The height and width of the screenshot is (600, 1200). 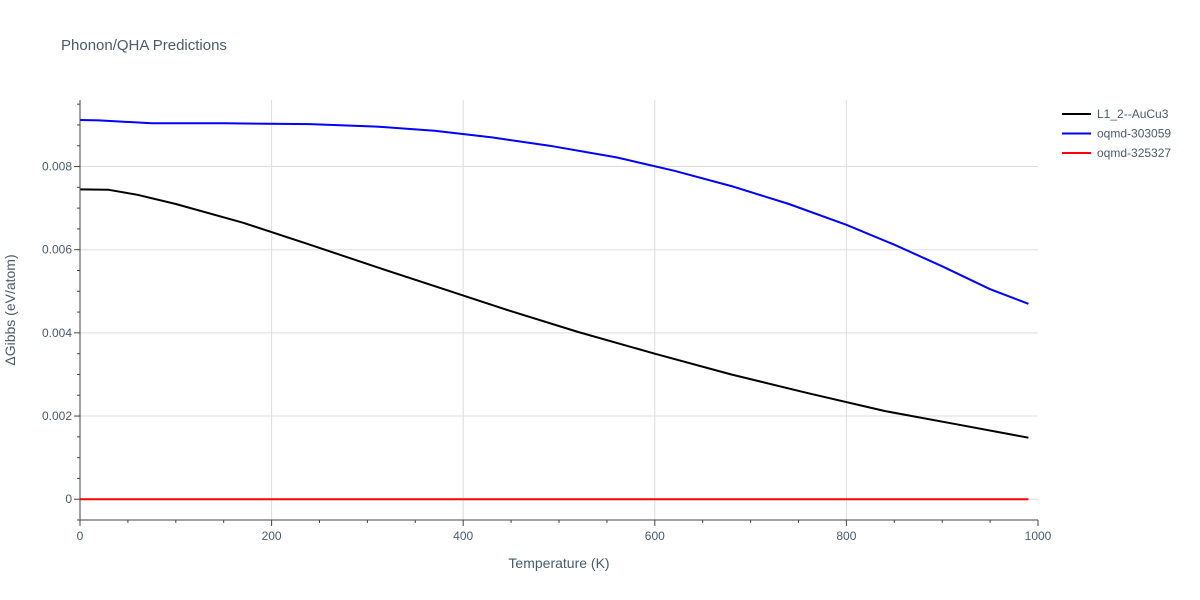 What do you see at coordinates (57, 333) in the screenshot?
I see `y-tick-label: 0.004` at bounding box center [57, 333].